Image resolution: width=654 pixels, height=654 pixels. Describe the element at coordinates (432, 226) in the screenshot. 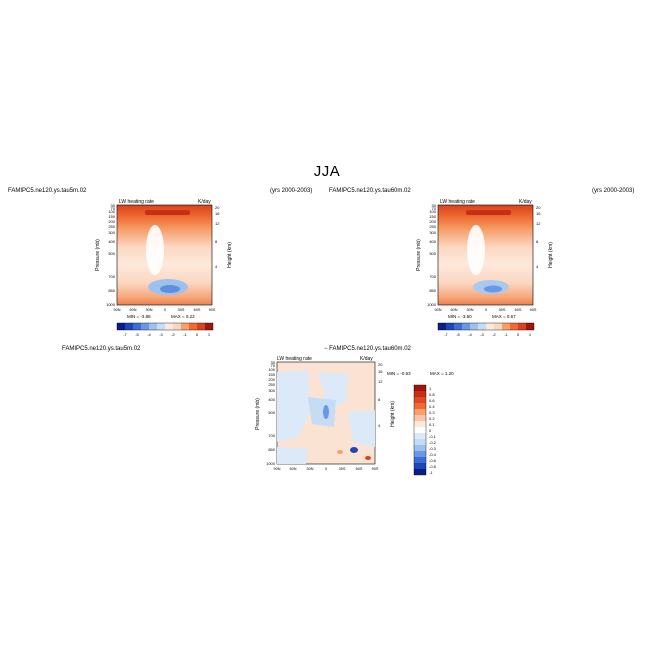

I see `svg-text: 250` at that location.